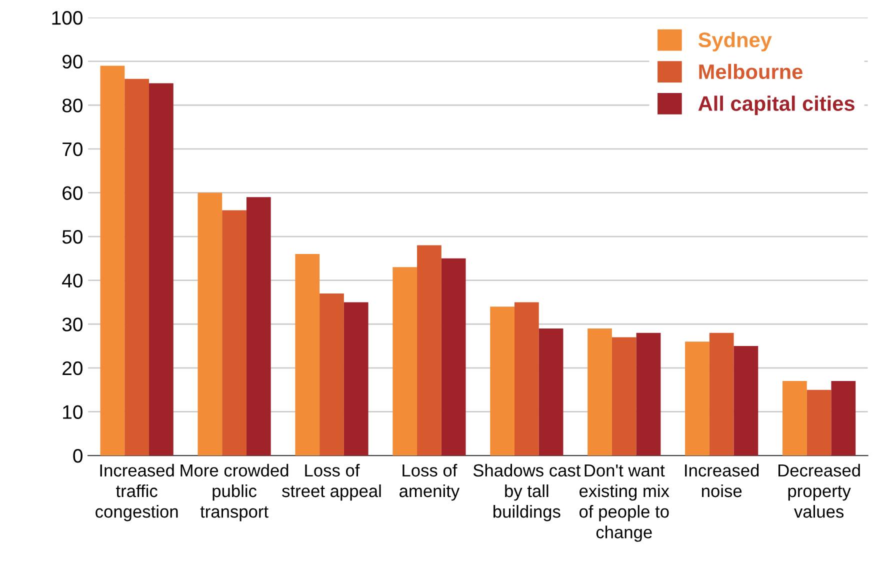  What do you see at coordinates (72, 325) in the screenshot?
I see `y-tick-label: 30` at bounding box center [72, 325].